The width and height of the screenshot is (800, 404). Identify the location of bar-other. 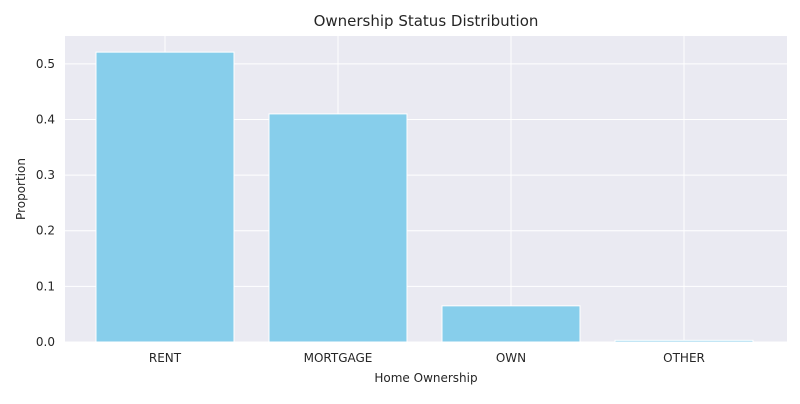
(684, 341).